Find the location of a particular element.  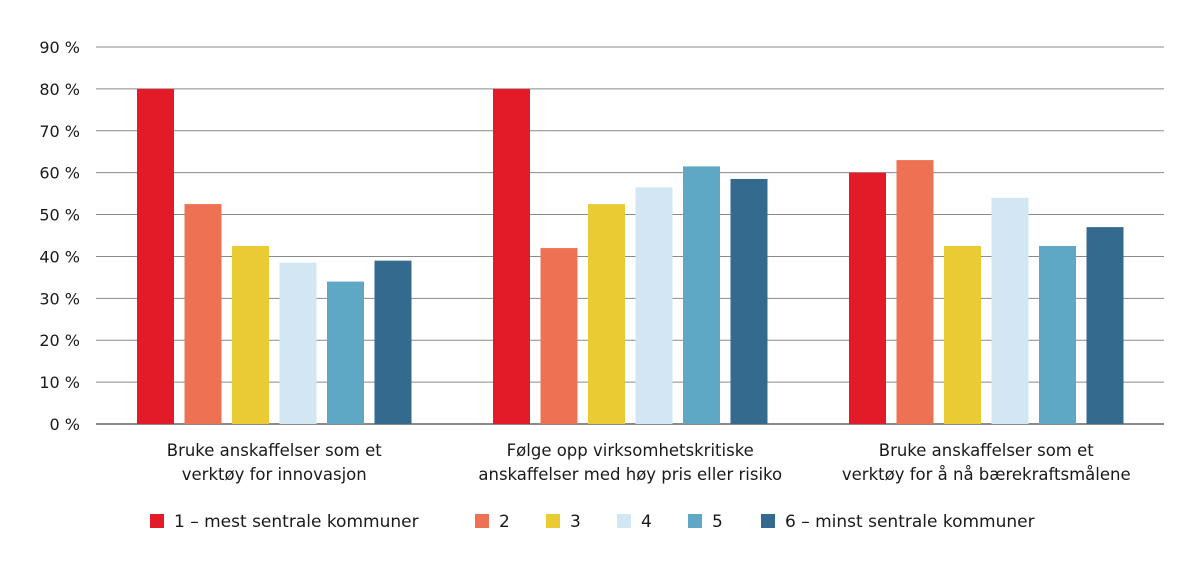

category-label: anskaffelser med høy pris eller risiko is located at coordinates (630, 474).